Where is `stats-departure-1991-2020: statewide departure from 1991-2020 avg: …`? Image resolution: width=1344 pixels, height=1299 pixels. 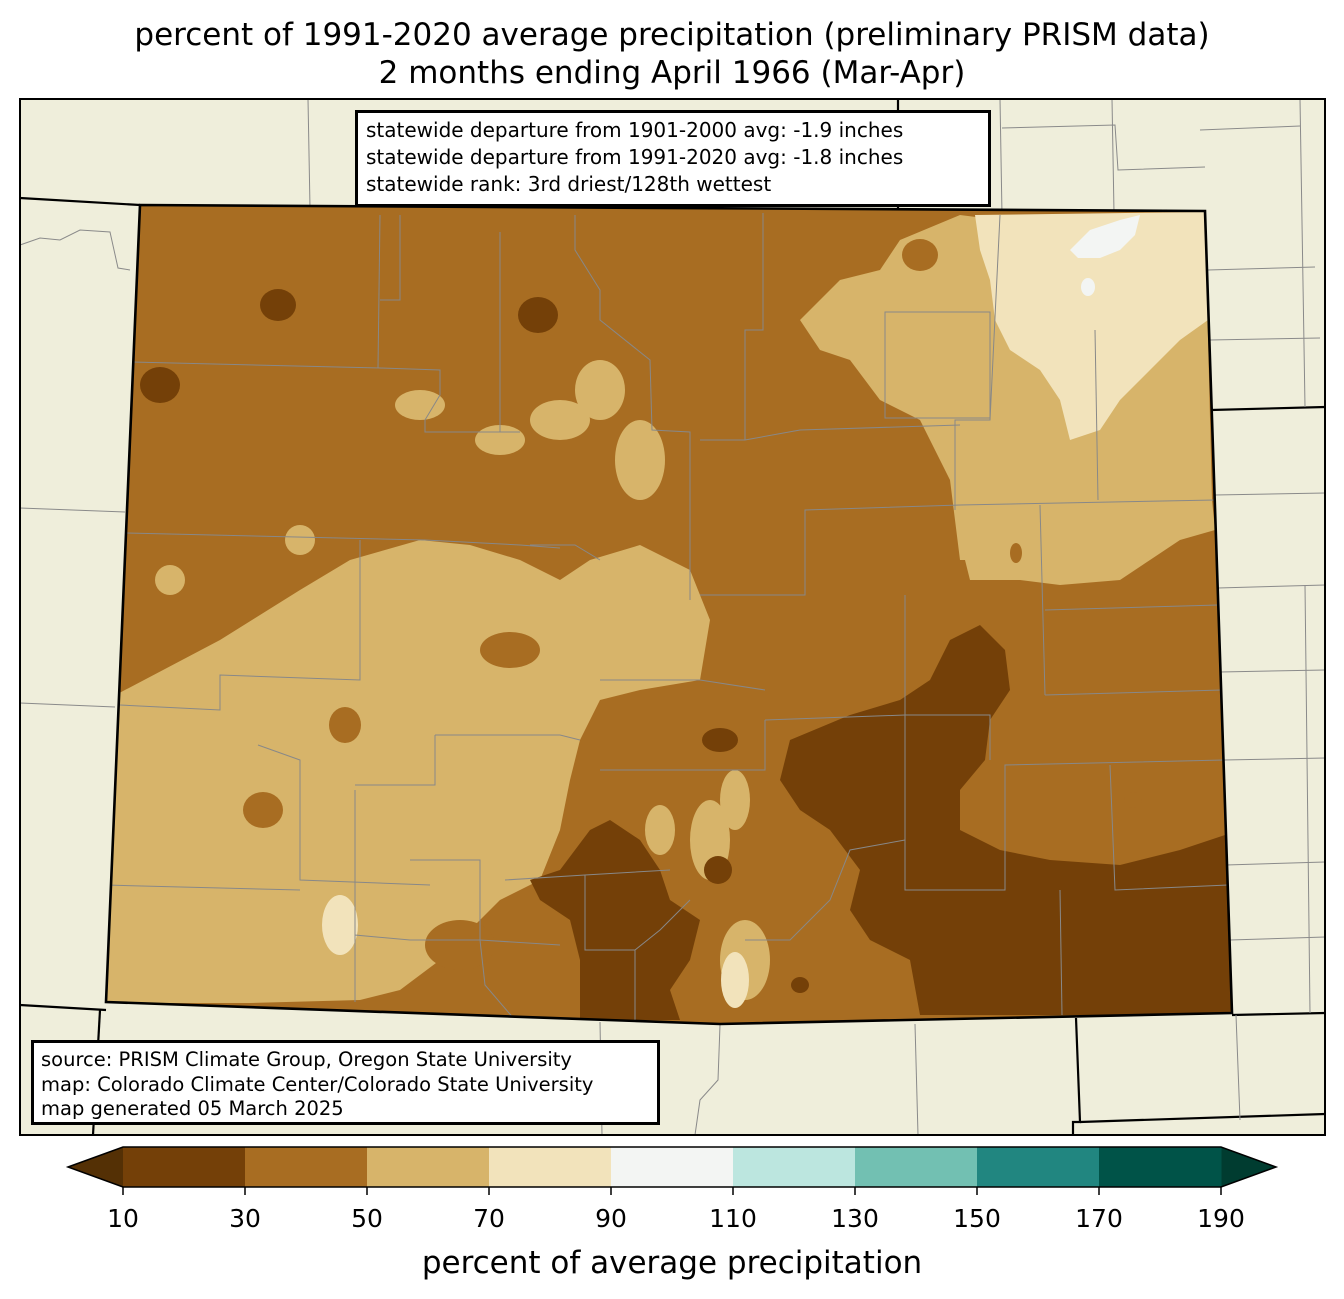
stats-departure-1991-2020: statewide departure from 1991-2020 avg: … is located at coordinates (635, 157).